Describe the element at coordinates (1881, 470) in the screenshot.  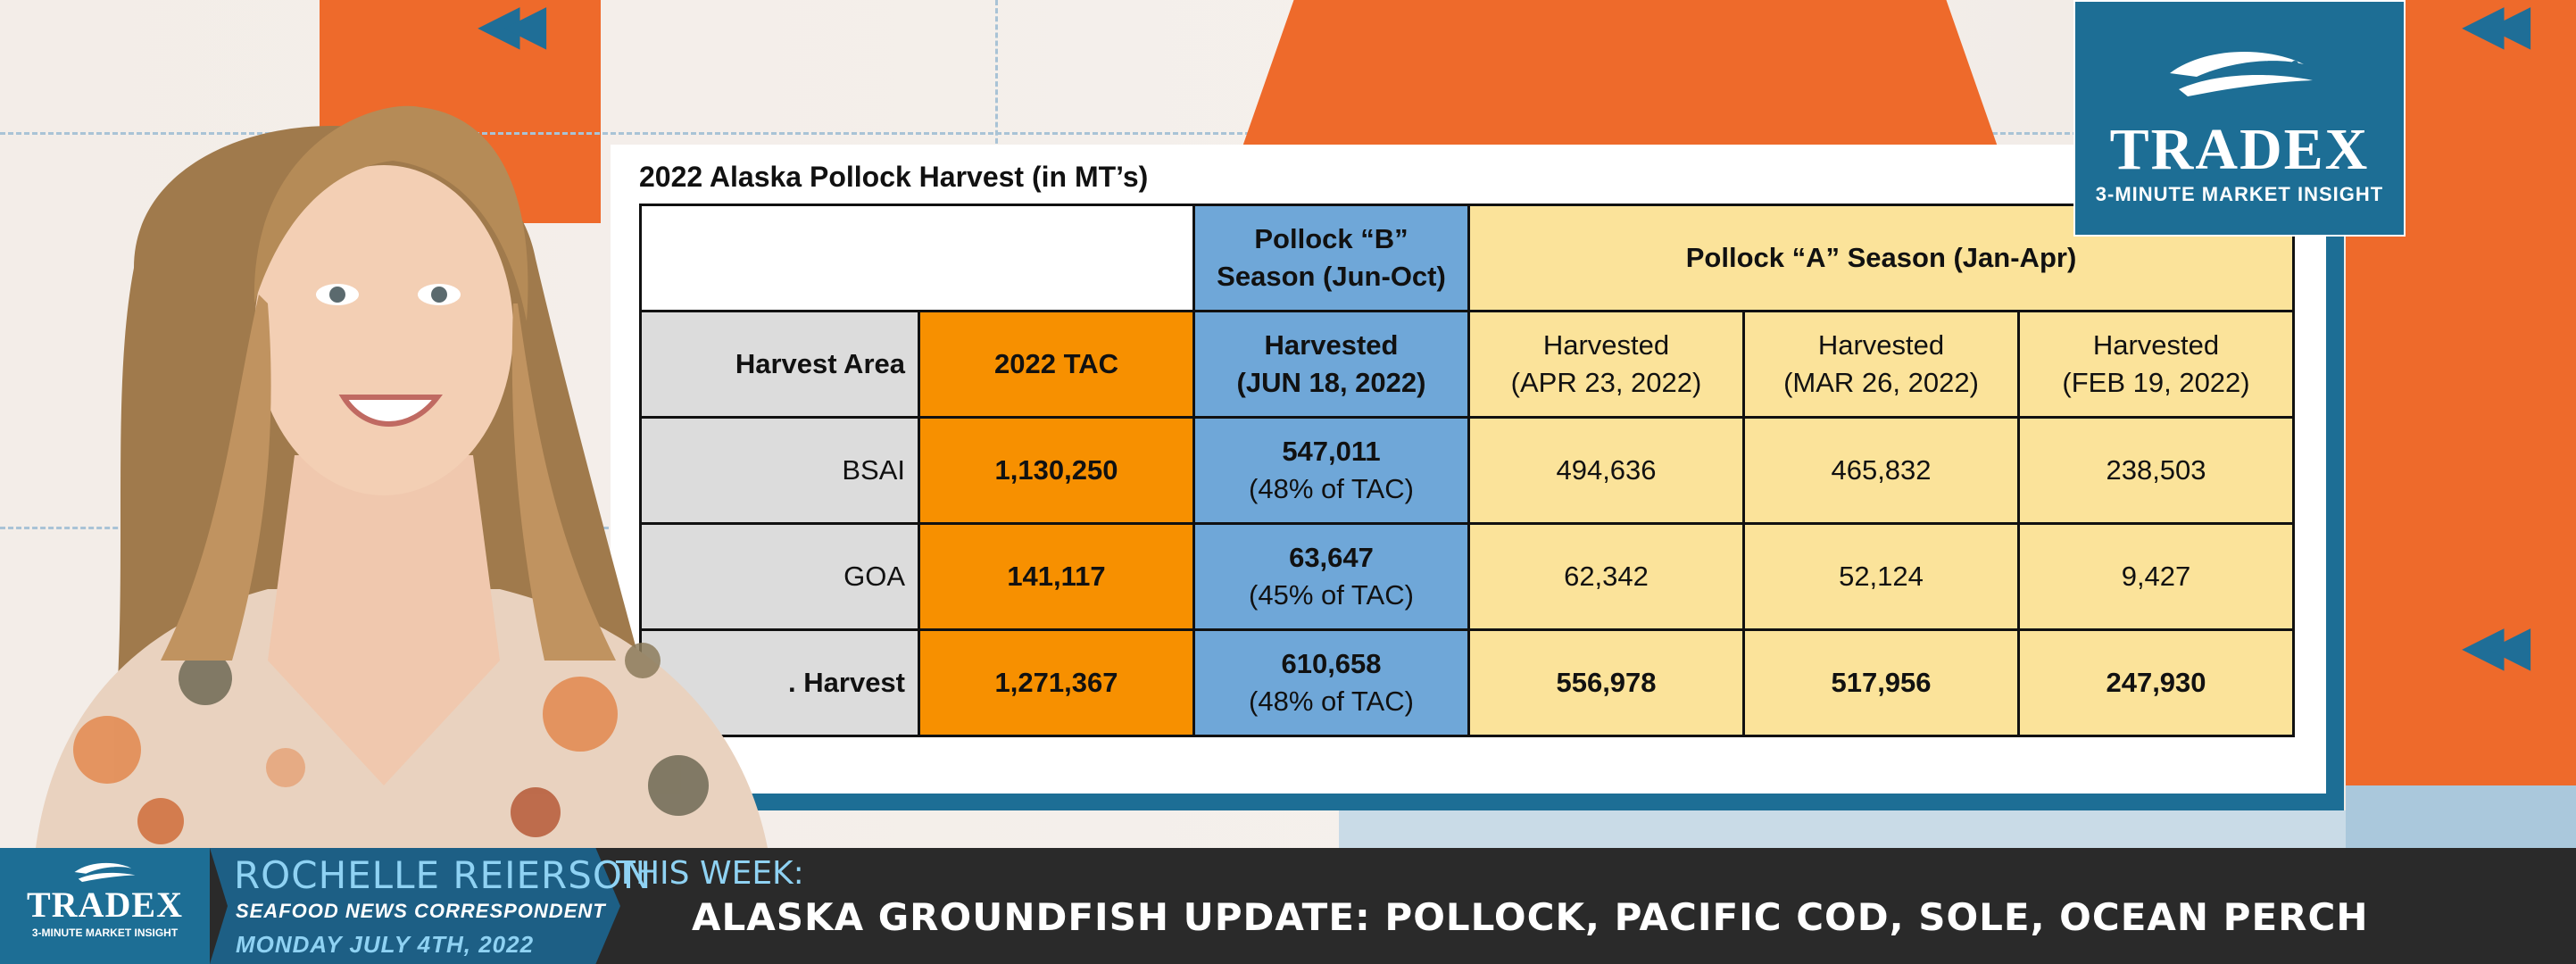
I see `mar-cell: 465,832` at that location.